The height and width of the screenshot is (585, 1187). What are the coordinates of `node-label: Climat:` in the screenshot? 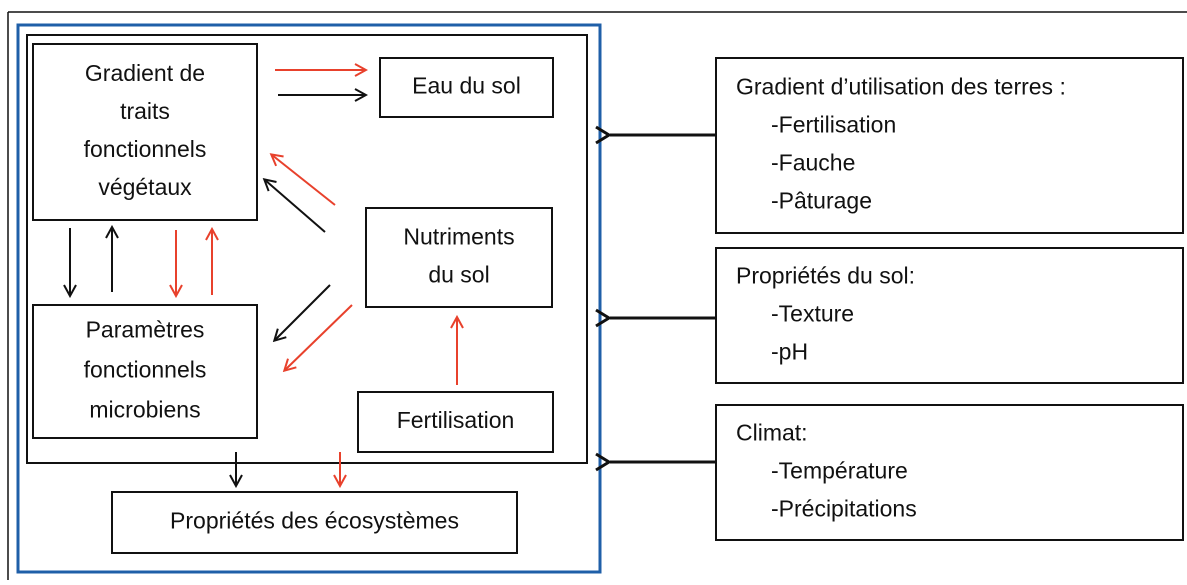 It's located at (772, 433).